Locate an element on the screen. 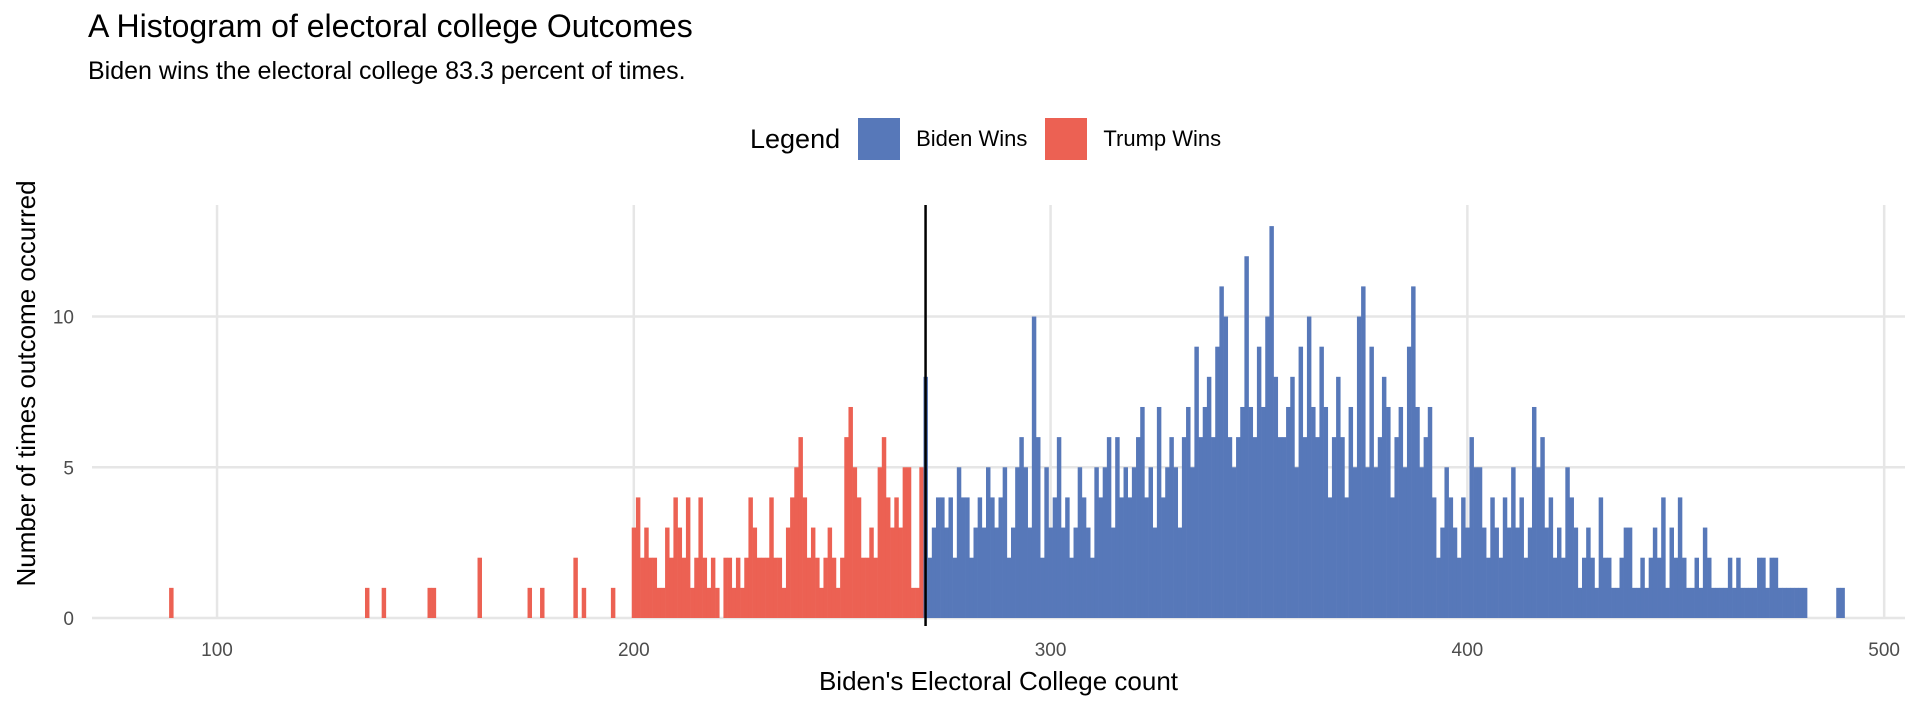 The image size is (1920, 710). x-tick-label: 100 is located at coordinates (217, 650).